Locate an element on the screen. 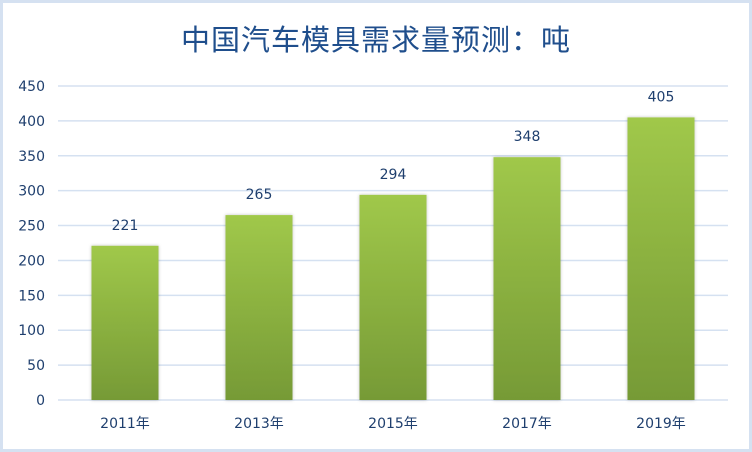 The height and width of the screenshot is (452, 752). y-tick-label: 50 is located at coordinates (36, 366).